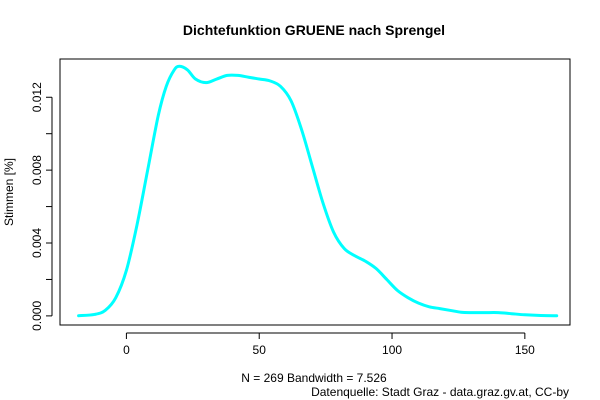 This screenshot has height=400, width=600. Describe the element at coordinates (37, 243) in the screenshot. I see `y-tick-label: 0.004` at that location.